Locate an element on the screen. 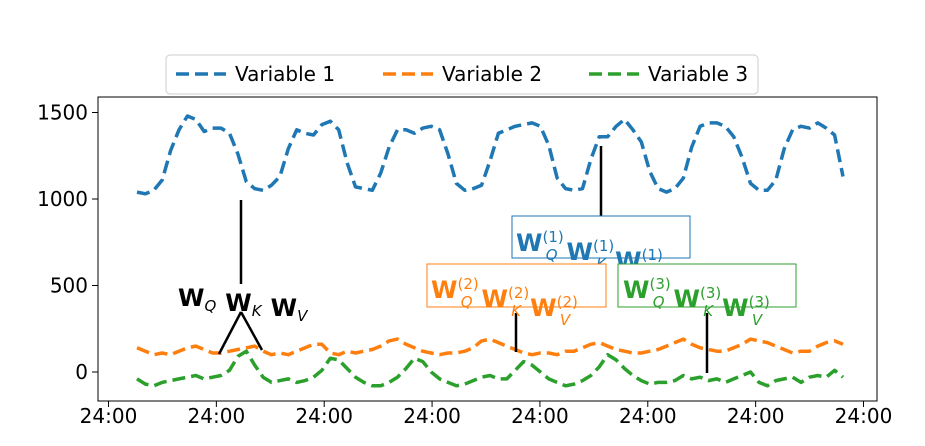 This screenshot has height=446, width=925. legend-label-2: Variable 2 is located at coordinates (492, 74).